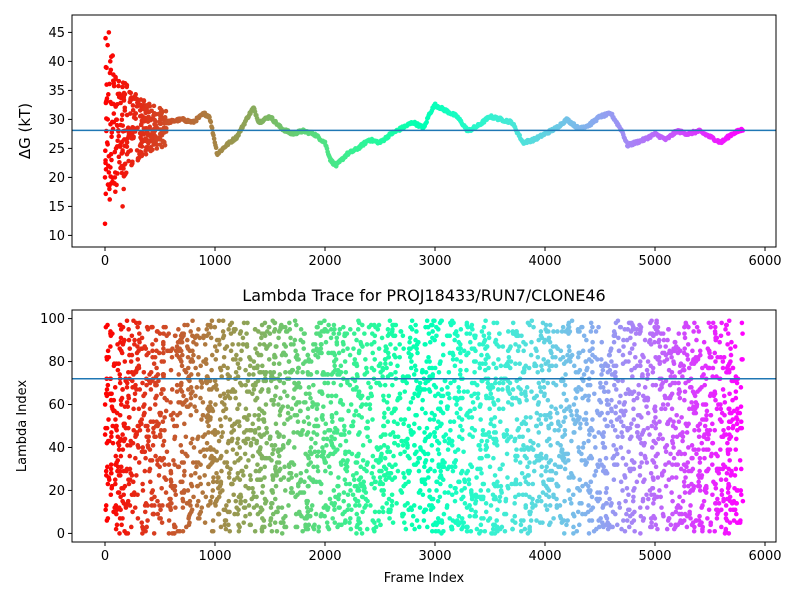 The width and height of the screenshot is (800, 604). What do you see at coordinates (324, 261) in the screenshot?
I see `delta-g-x-tick-label: 2000` at bounding box center [324, 261].